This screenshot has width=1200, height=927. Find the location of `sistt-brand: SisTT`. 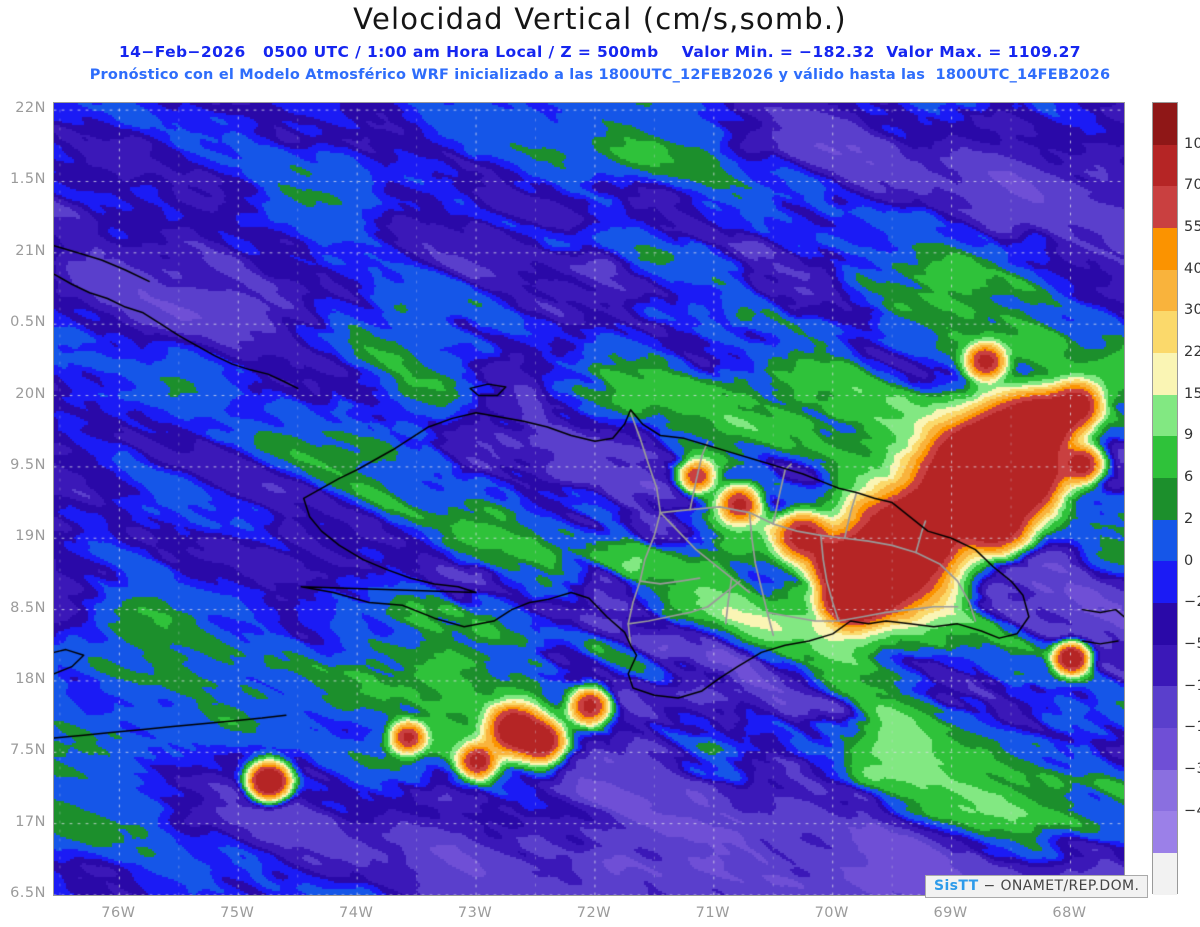

sistt-brand: SisTT is located at coordinates (956, 886).